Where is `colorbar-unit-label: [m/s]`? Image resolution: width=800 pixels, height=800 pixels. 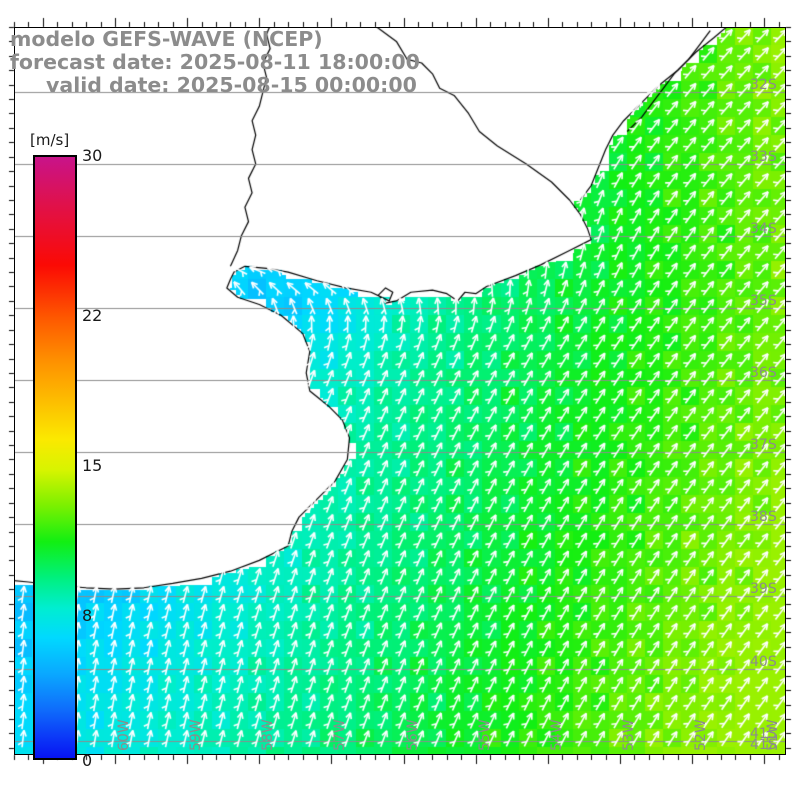
colorbar-unit-label: [m/s] is located at coordinates (50, 140).